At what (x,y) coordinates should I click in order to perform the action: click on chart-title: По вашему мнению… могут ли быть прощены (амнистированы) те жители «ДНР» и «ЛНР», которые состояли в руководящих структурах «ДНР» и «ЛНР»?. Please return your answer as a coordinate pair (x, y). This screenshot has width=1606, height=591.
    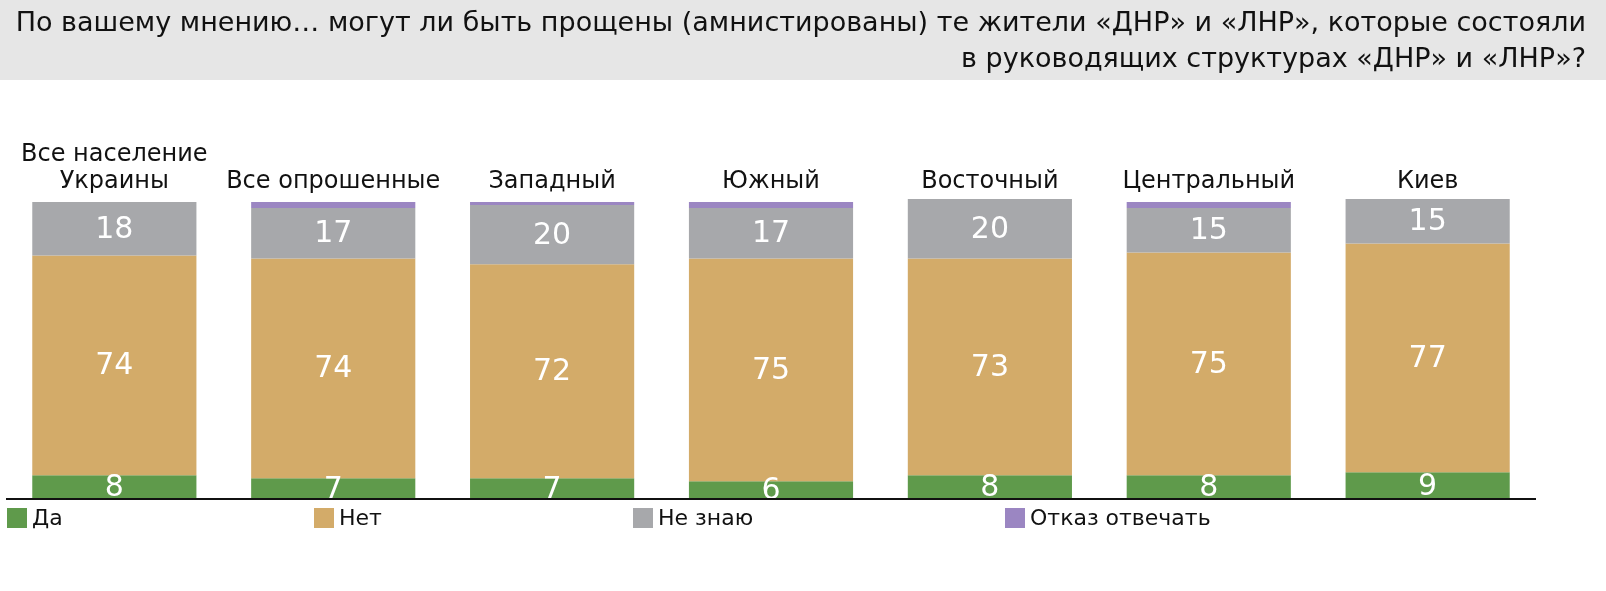
    Looking at the image, I should click on (803, 40).